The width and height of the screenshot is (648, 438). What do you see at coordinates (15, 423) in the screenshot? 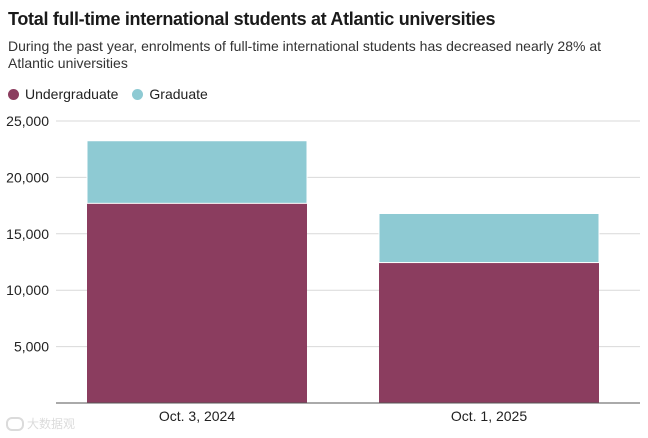
I see `watermark-logo-icon` at bounding box center [15, 423].